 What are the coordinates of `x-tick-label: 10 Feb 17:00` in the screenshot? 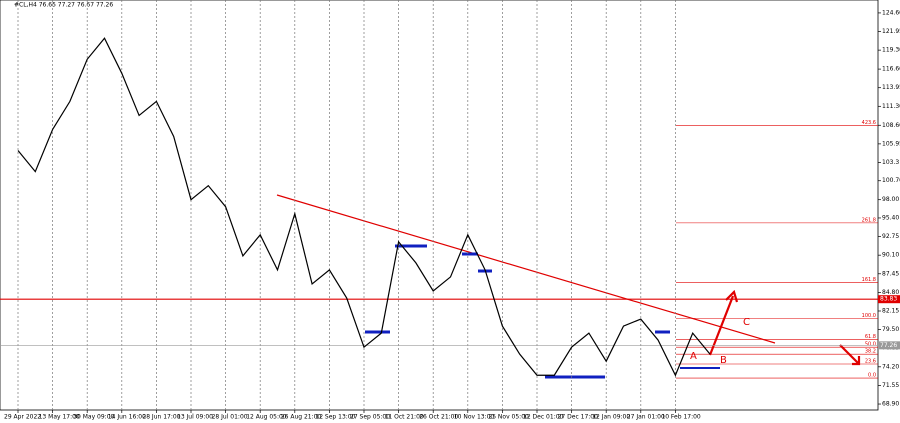 It's located at (681, 417).